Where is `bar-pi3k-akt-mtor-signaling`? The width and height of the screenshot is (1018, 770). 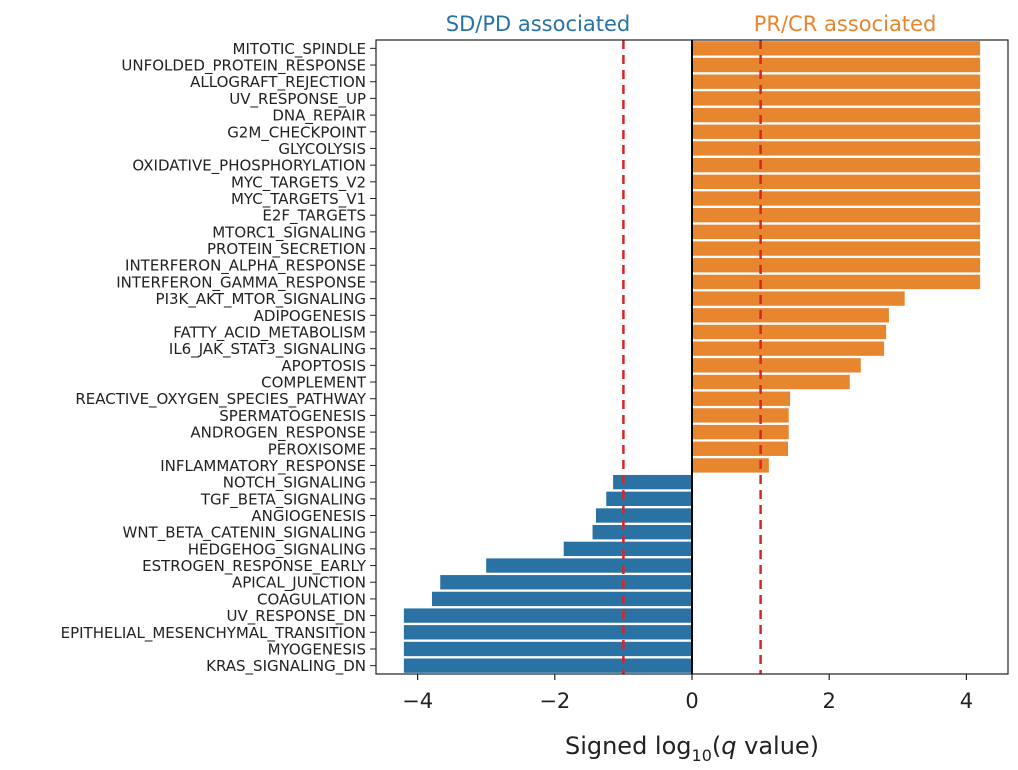 bar-pi3k-akt-mtor-signaling is located at coordinates (798, 298).